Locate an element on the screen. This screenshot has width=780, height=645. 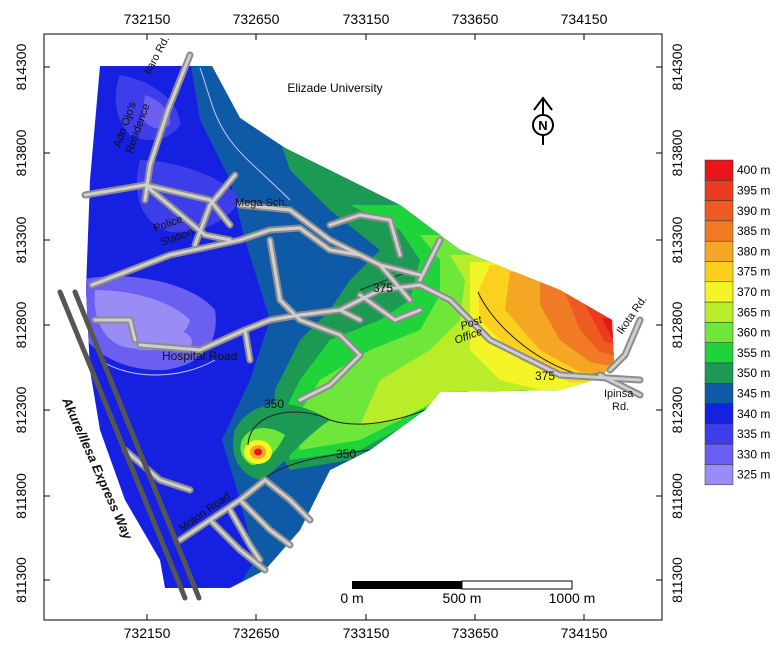
y-tick-label-left: 813800 is located at coordinates (21, 152).